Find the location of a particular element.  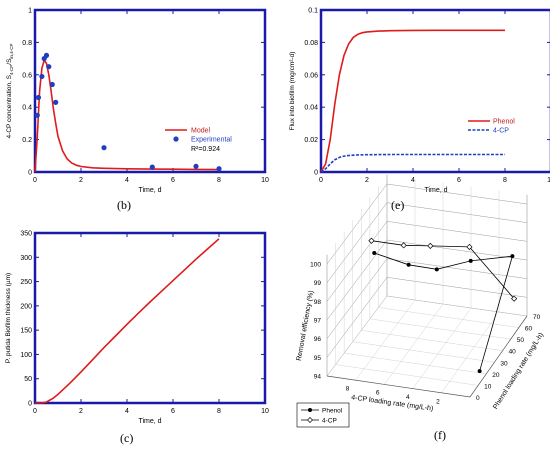

legend-phenol-marker is located at coordinates (310, 410).